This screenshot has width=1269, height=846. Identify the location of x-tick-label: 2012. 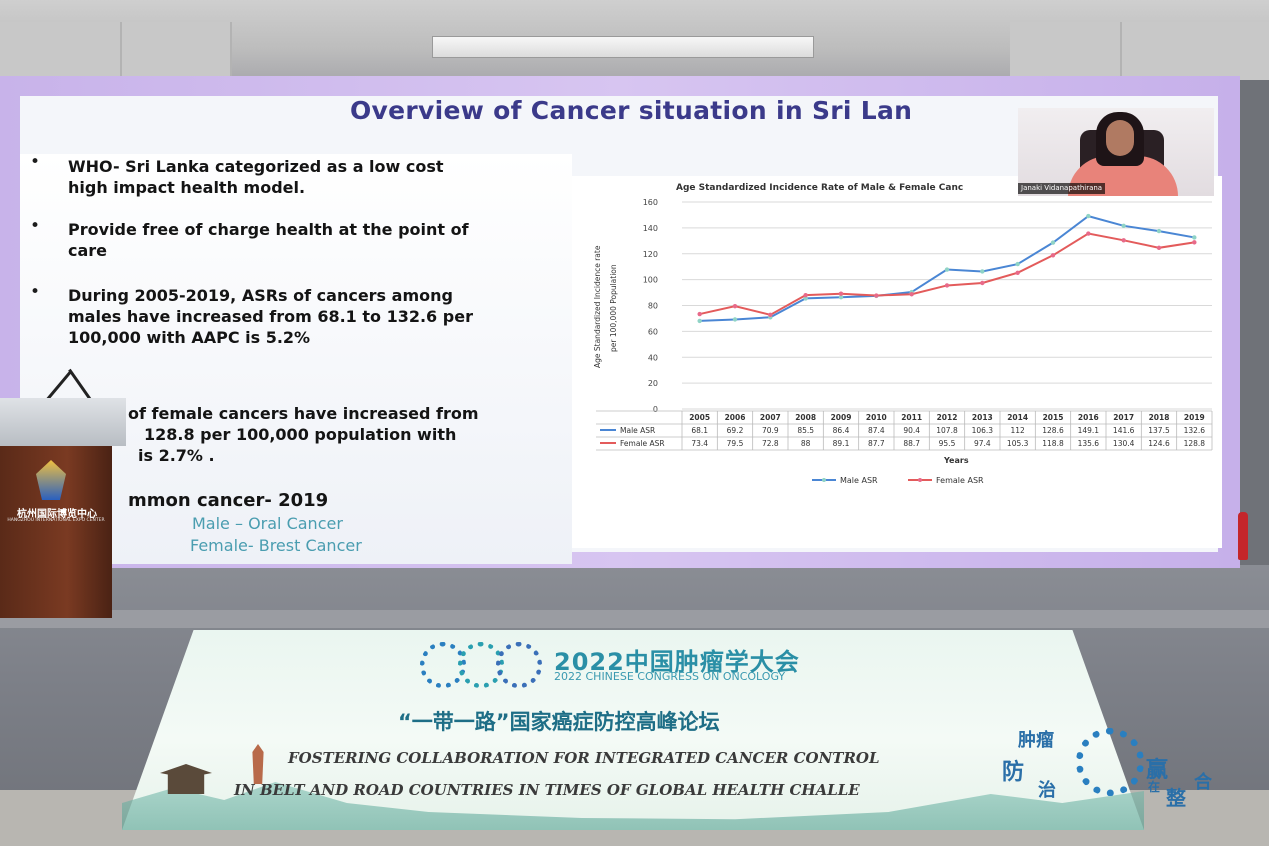
(947, 417).